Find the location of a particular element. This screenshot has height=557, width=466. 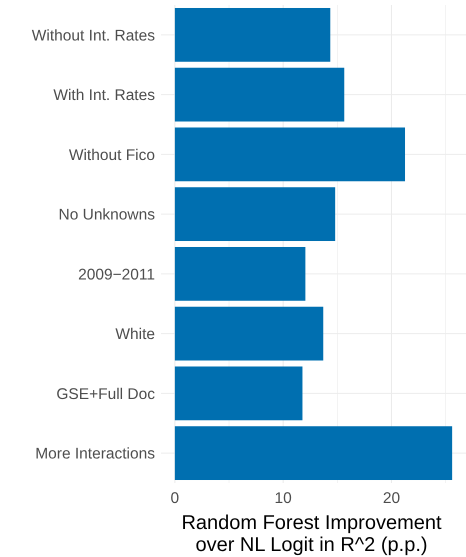

y-tick-label: No Unknowns is located at coordinates (107, 215).